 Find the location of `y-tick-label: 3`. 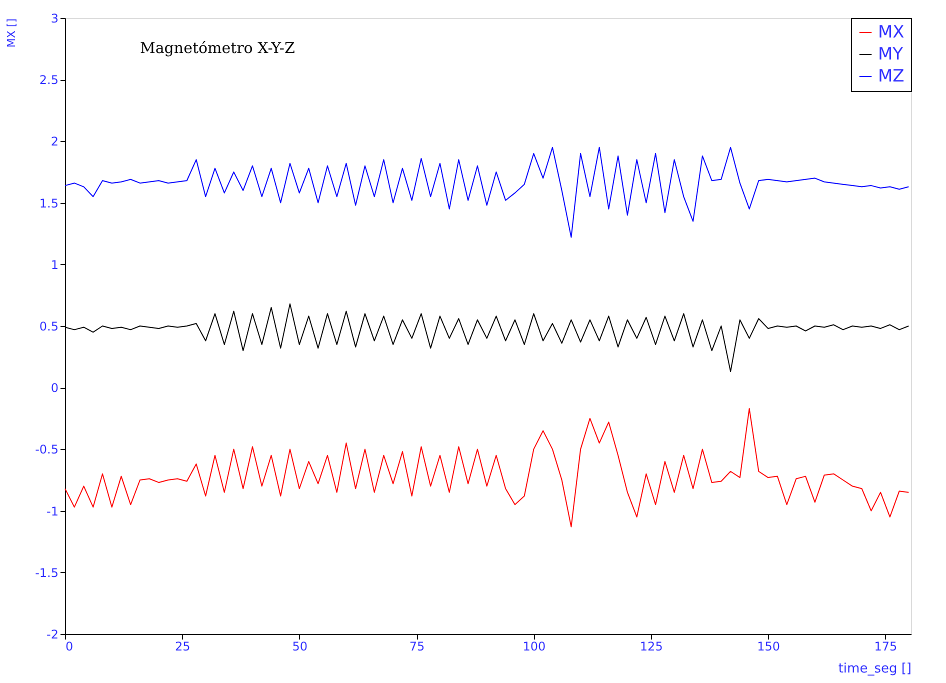

y-tick-label: 3 is located at coordinates (54, 19).